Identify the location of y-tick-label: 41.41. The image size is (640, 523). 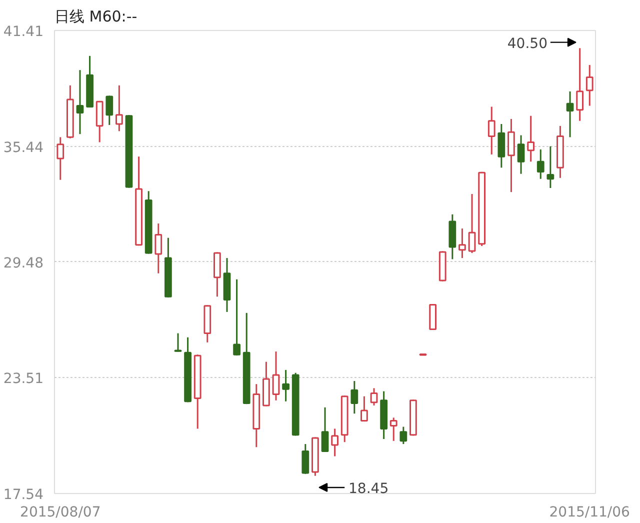
(23, 32).